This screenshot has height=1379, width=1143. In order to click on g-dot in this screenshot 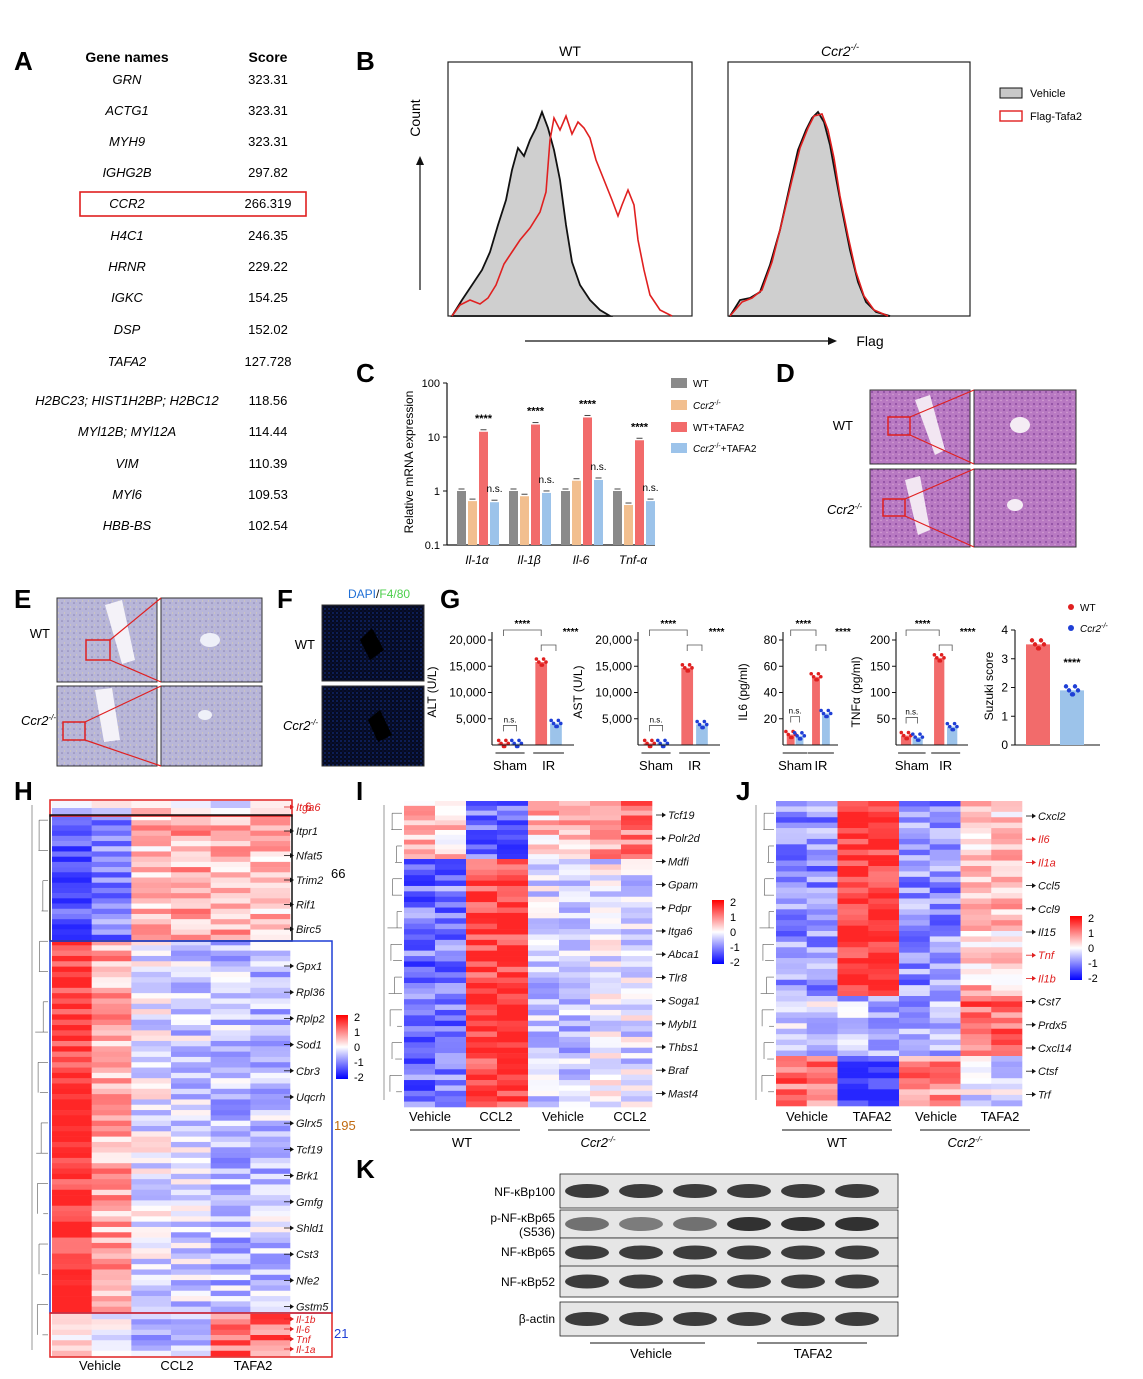, I will do `click(658, 740)`.